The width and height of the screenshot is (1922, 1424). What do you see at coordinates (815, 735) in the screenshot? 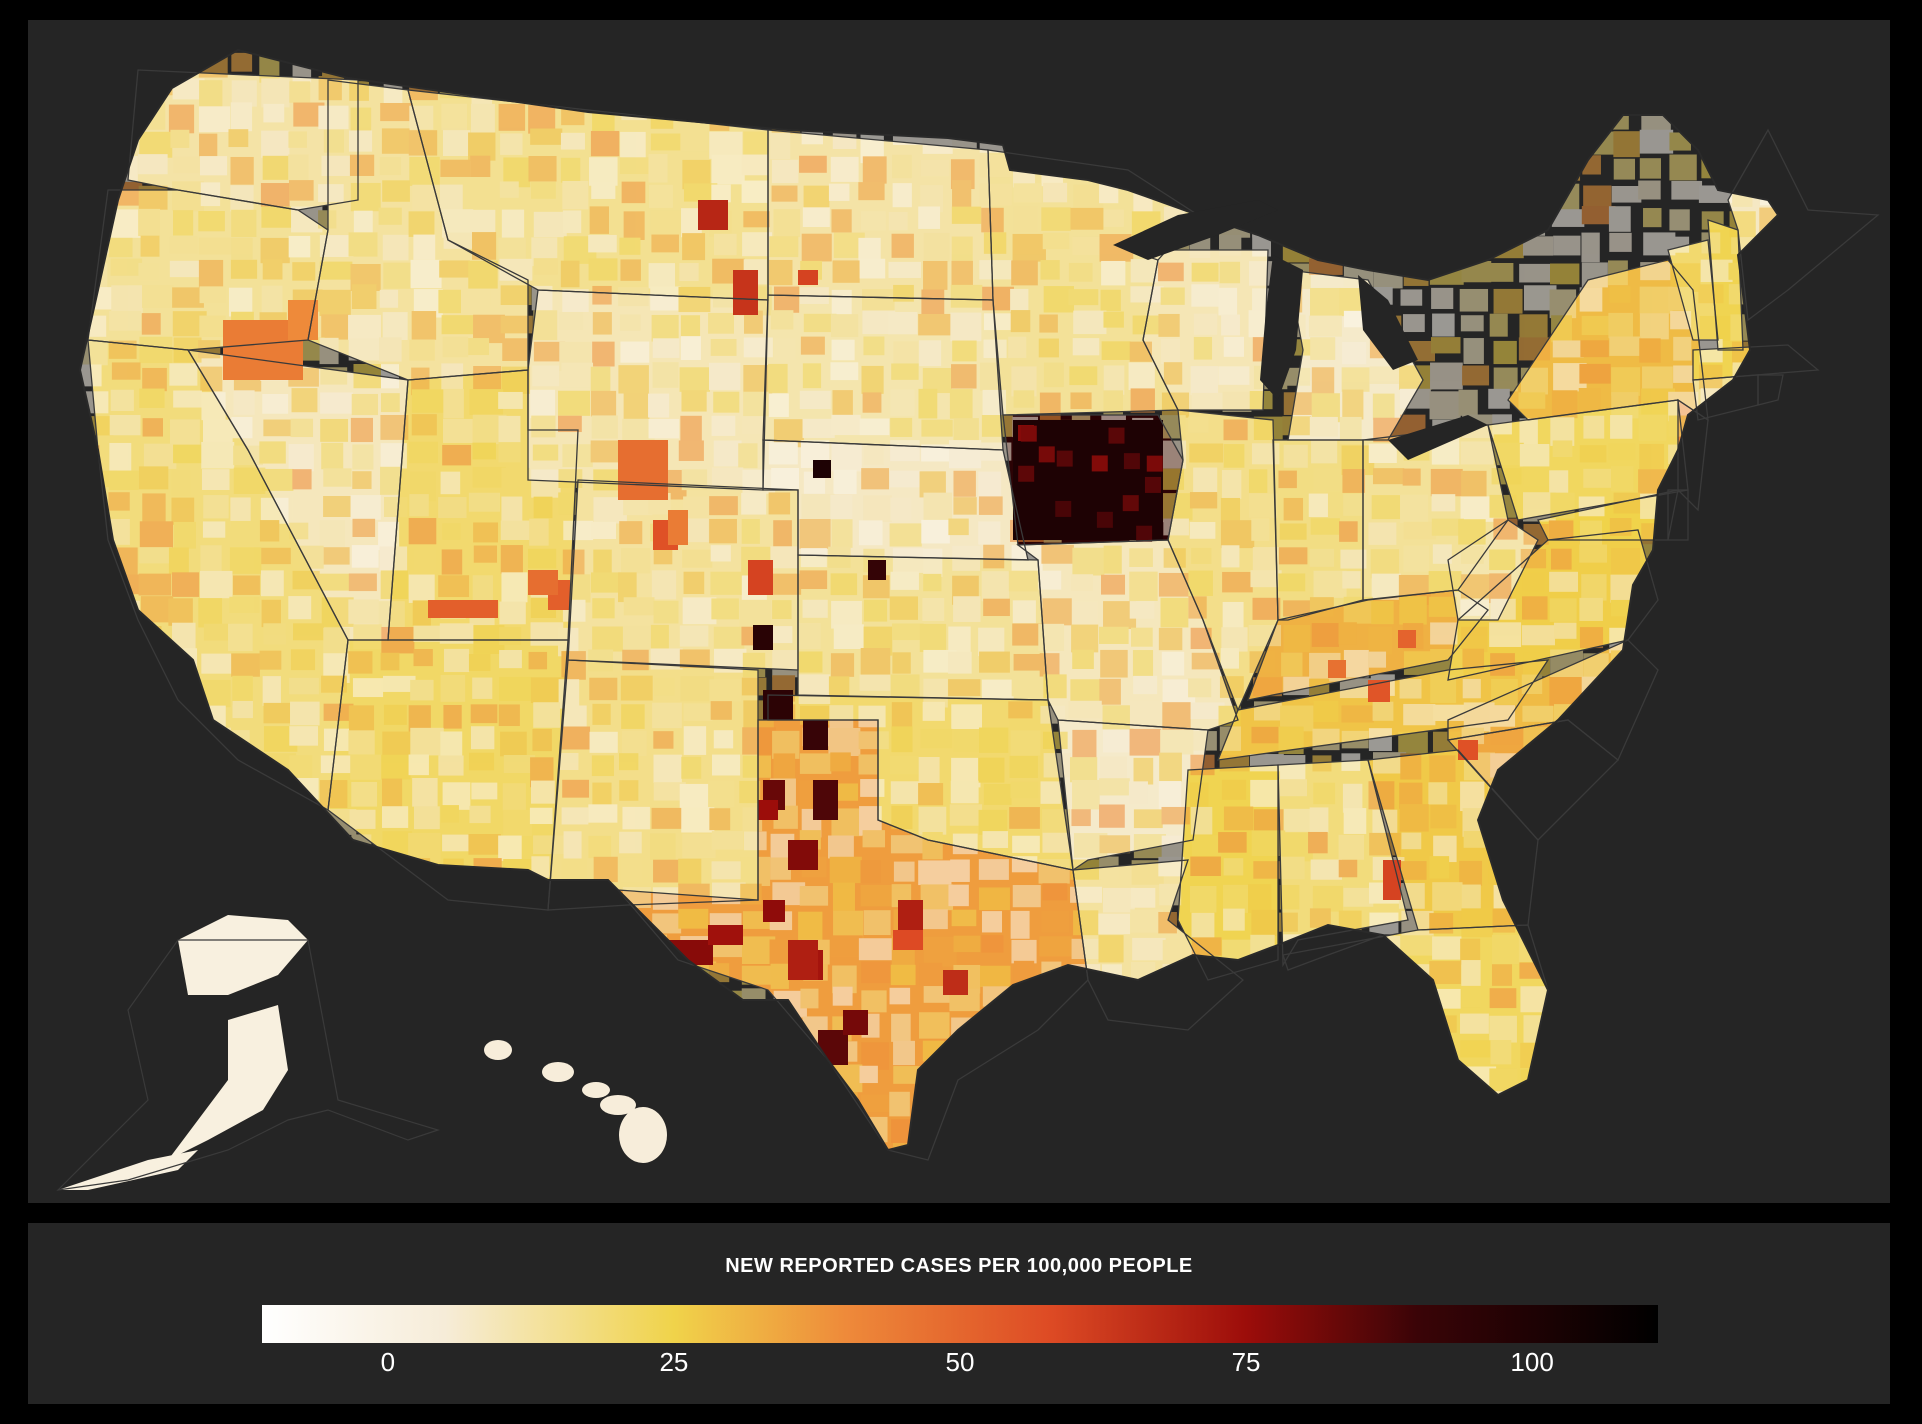
I see `hotspot-texas-panhandle` at bounding box center [815, 735].